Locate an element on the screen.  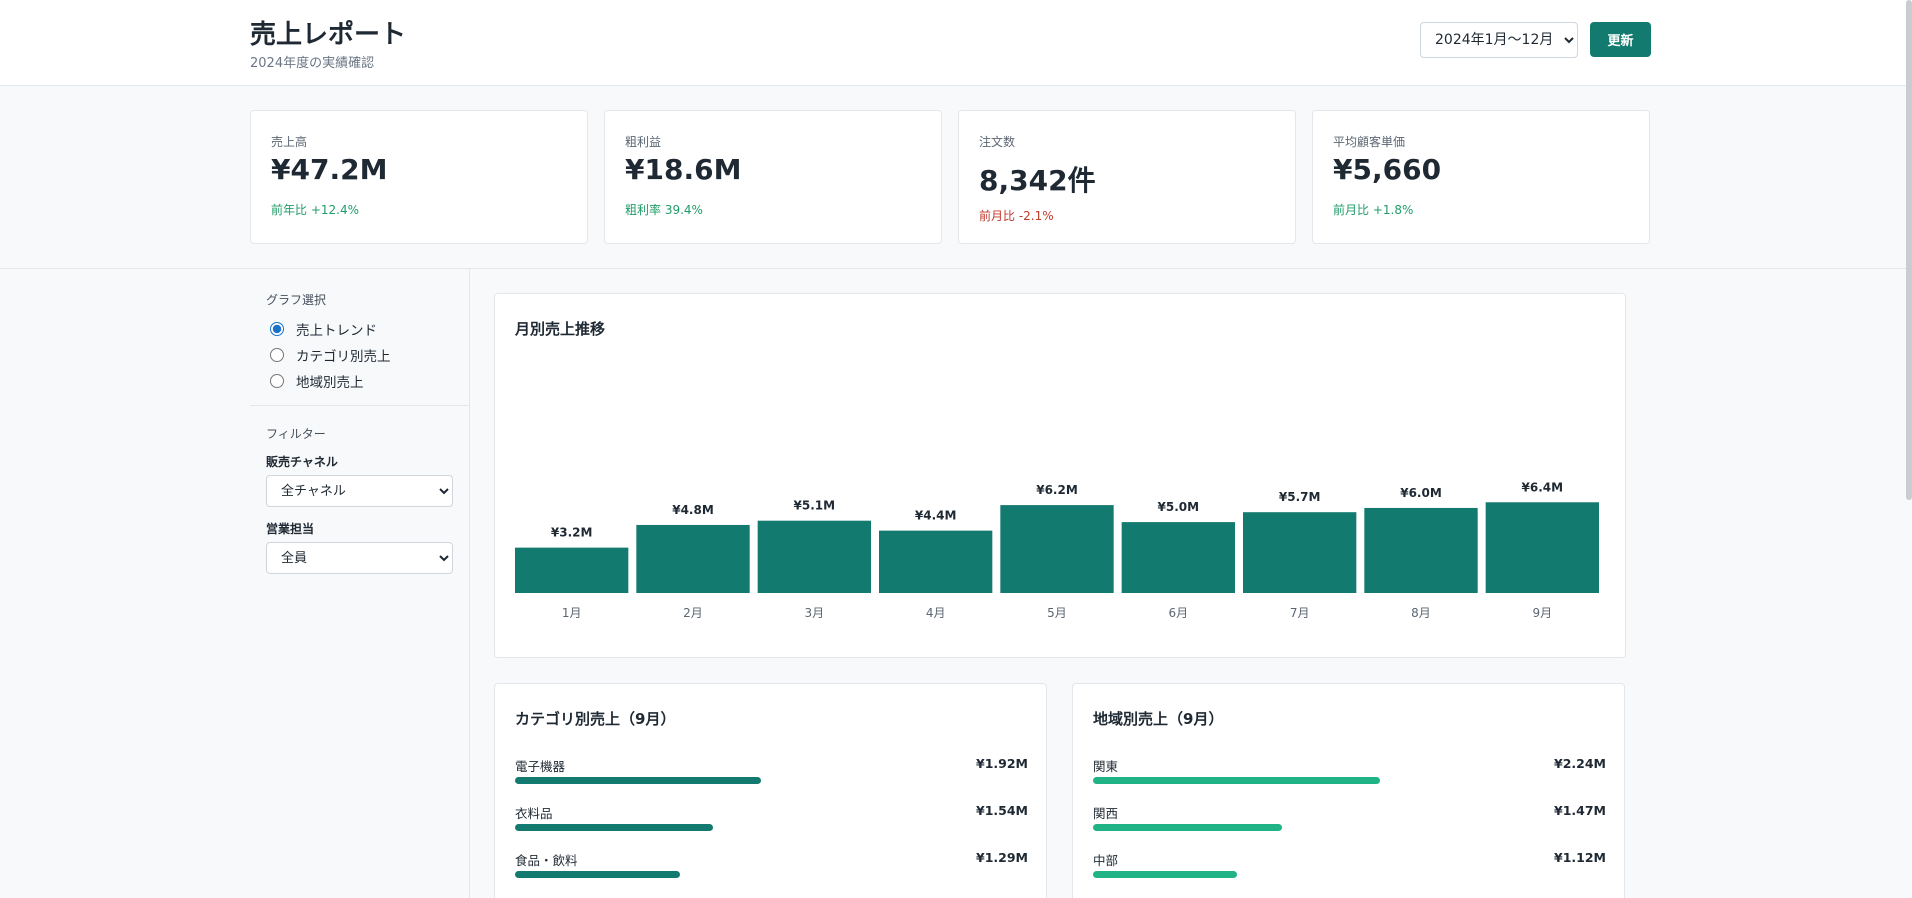
x-tick-label: 5月 is located at coordinates (1057, 613).